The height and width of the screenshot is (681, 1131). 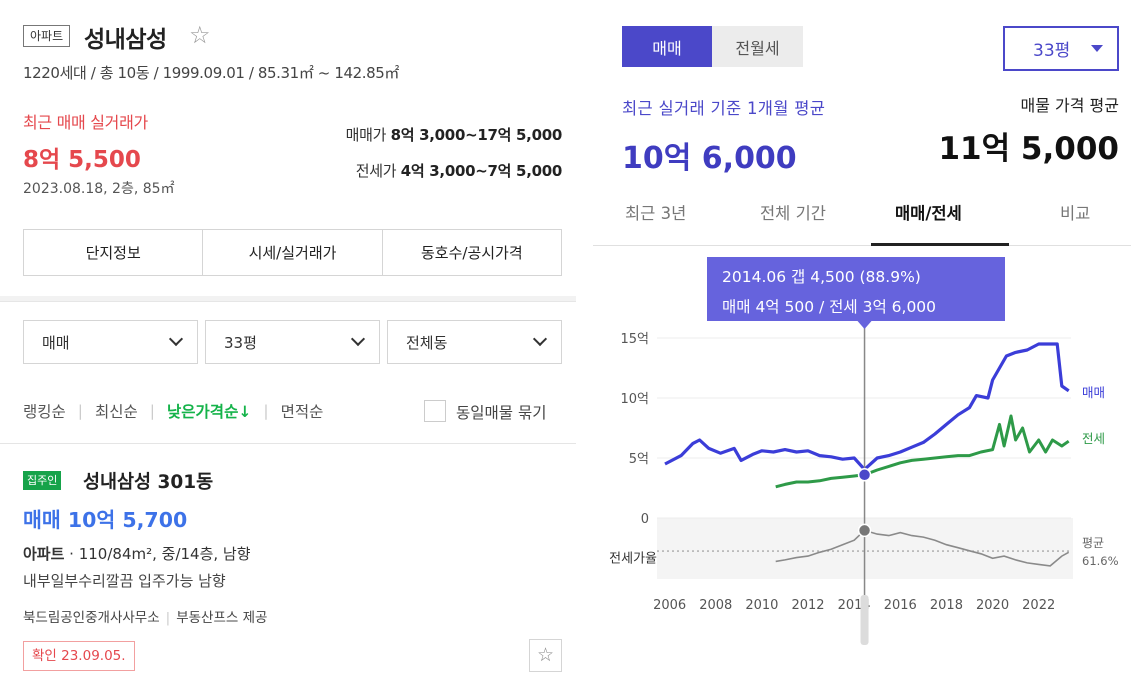 What do you see at coordinates (200, 35) in the screenshot?
I see `favorite-star-icon: ☆` at bounding box center [200, 35].